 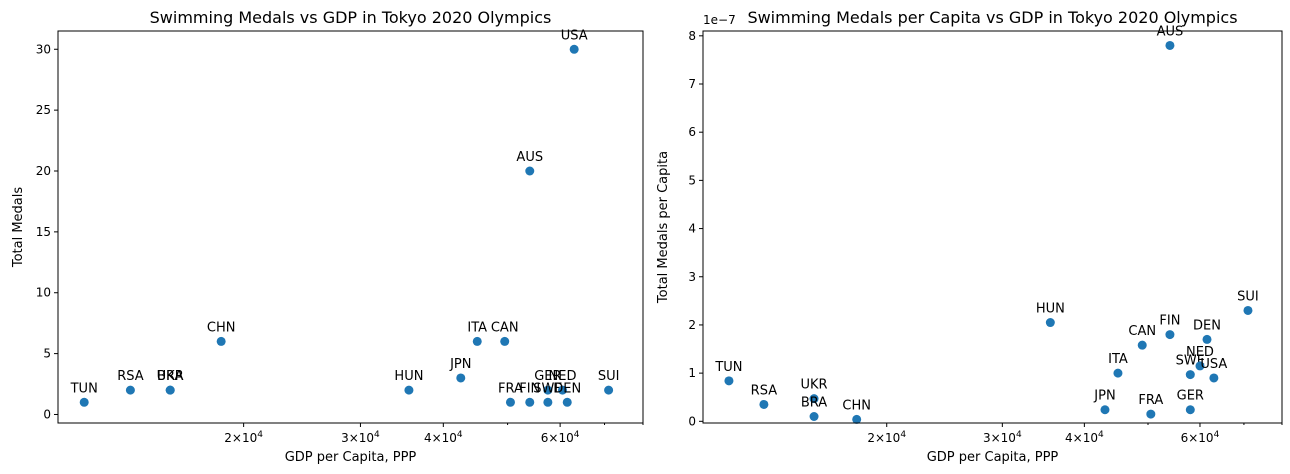 I want to click on y-tick-label: 5, so click(x=47, y=354).